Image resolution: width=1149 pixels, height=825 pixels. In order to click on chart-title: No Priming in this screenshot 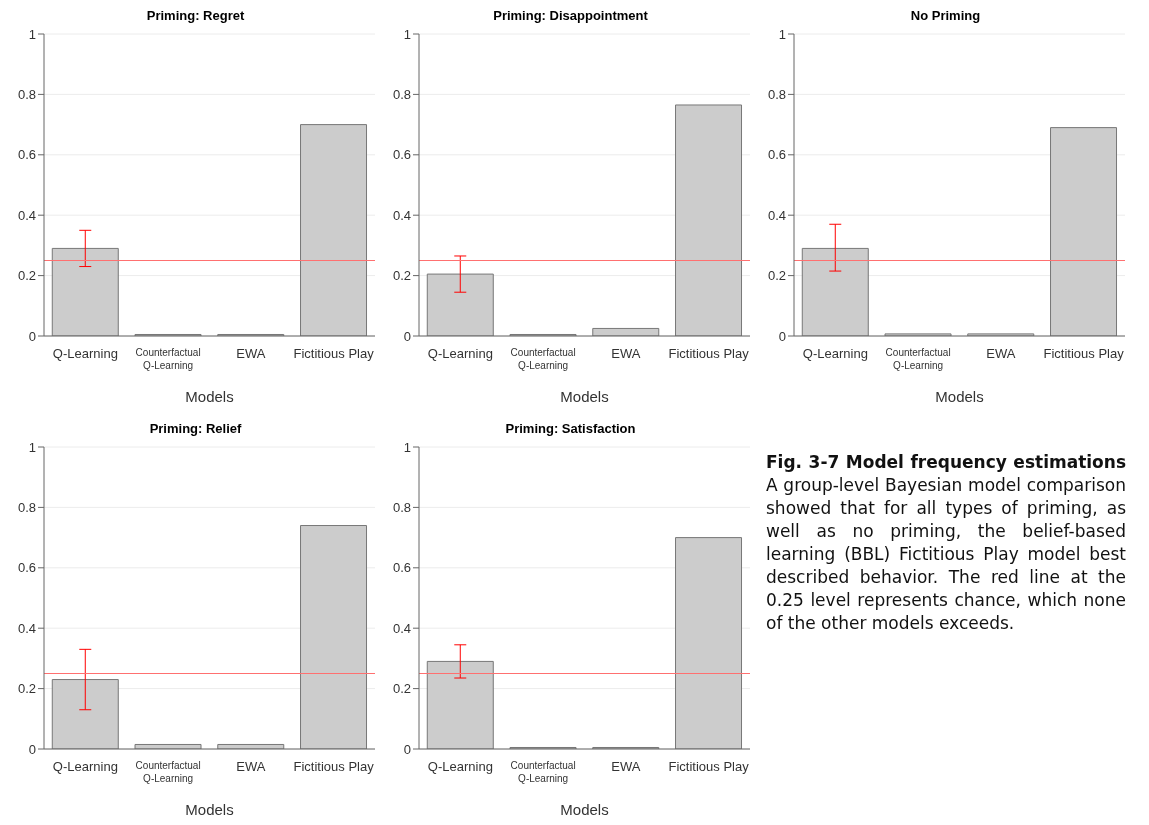, I will do `click(945, 16)`.